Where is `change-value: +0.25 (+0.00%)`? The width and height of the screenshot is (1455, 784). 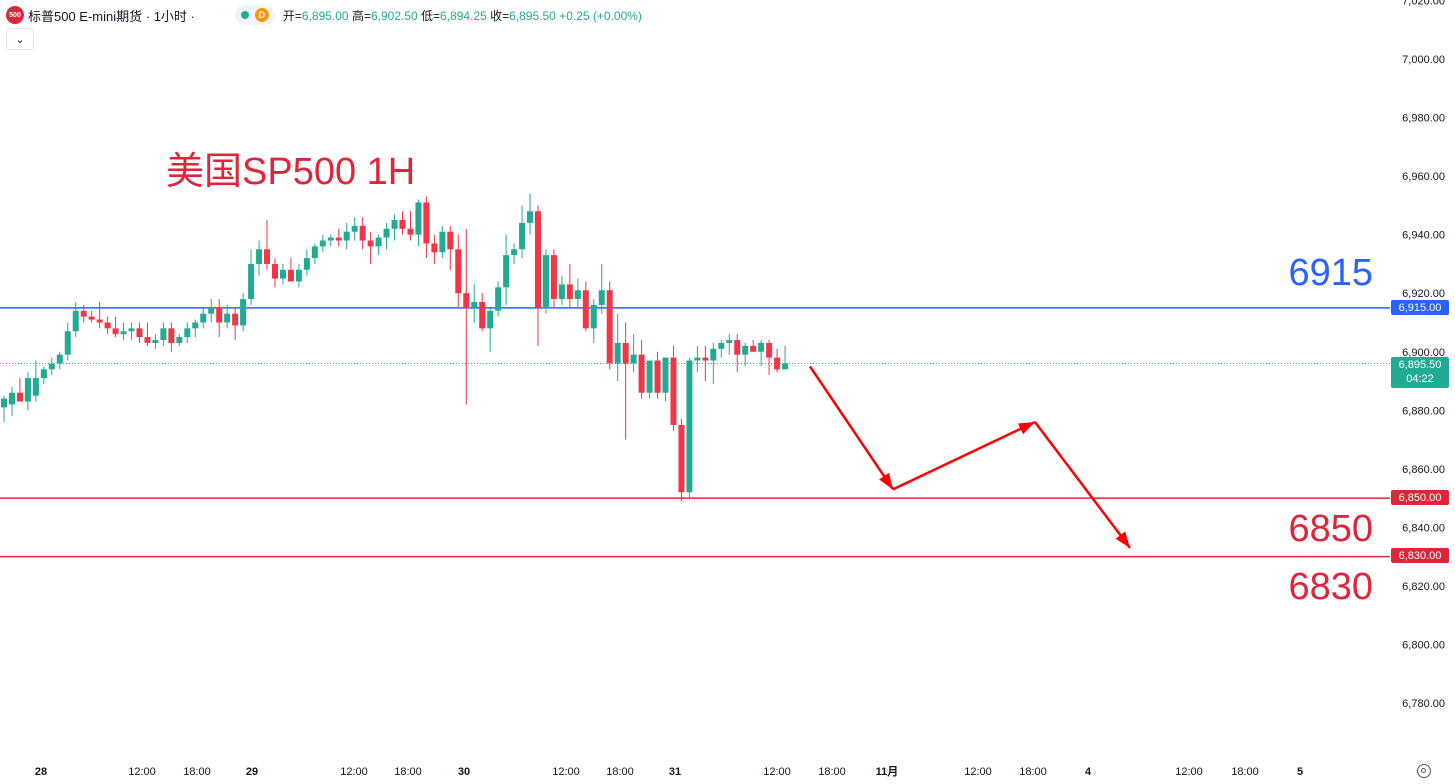 change-value: +0.25 (+0.00%) is located at coordinates (600, 15).